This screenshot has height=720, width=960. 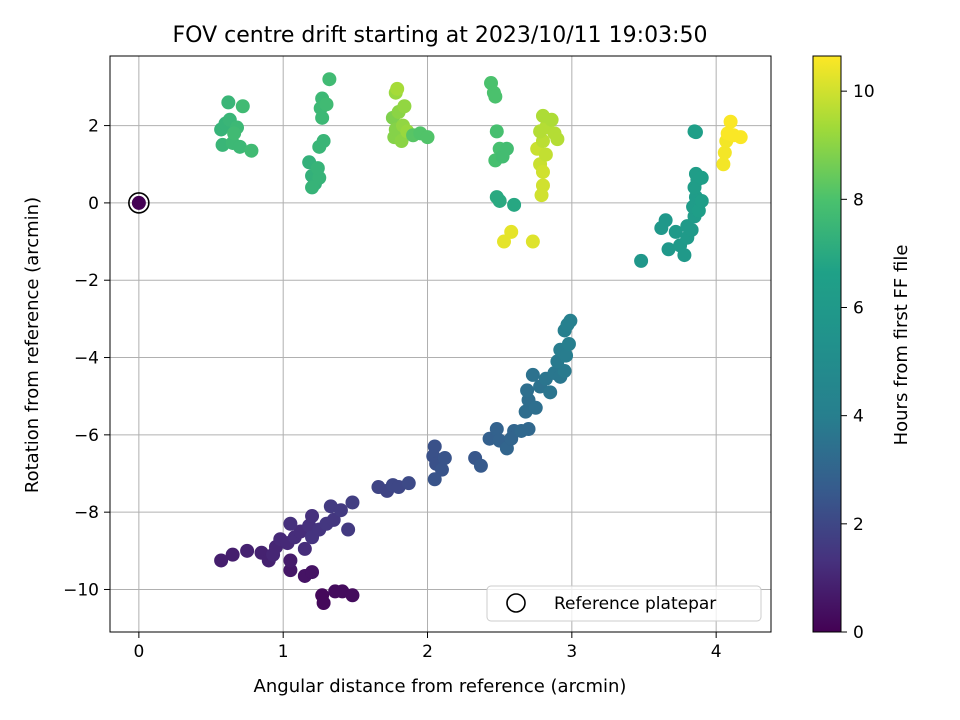 What do you see at coordinates (858, 525) in the screenshot?
I see `colorbar-tick-label: 2` at bounding box center [858, 525].